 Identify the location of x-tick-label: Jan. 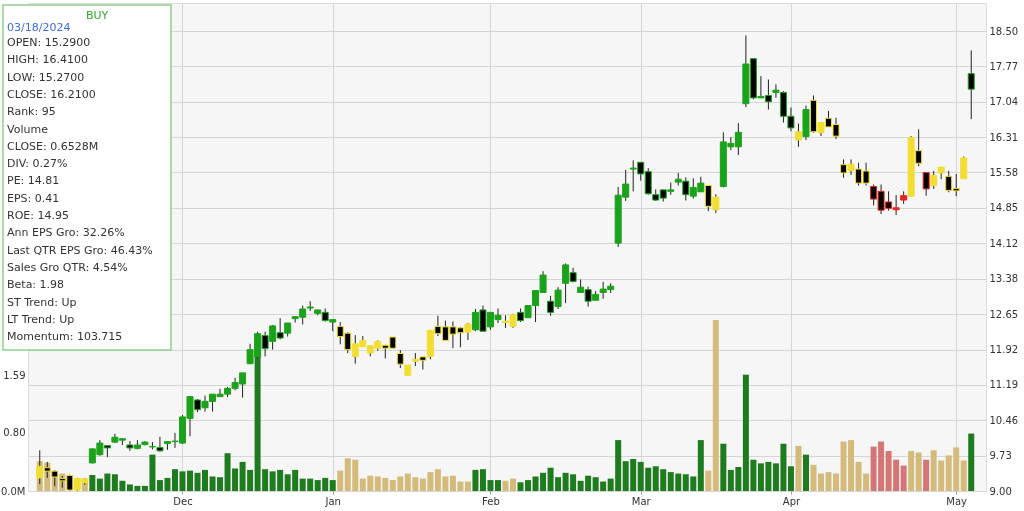
(332, 501).